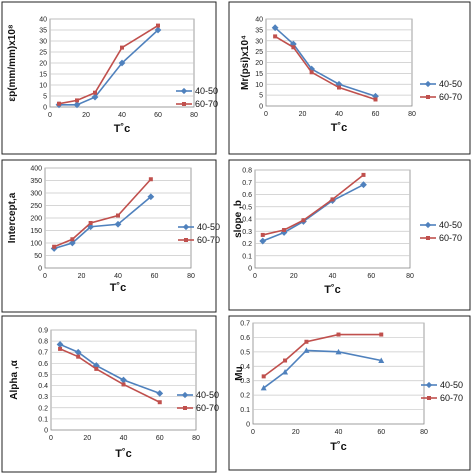 The width and height of the screenshot is (474, 474). I want to click on y-axis-label: Alpha ,α, so click(14, 379).